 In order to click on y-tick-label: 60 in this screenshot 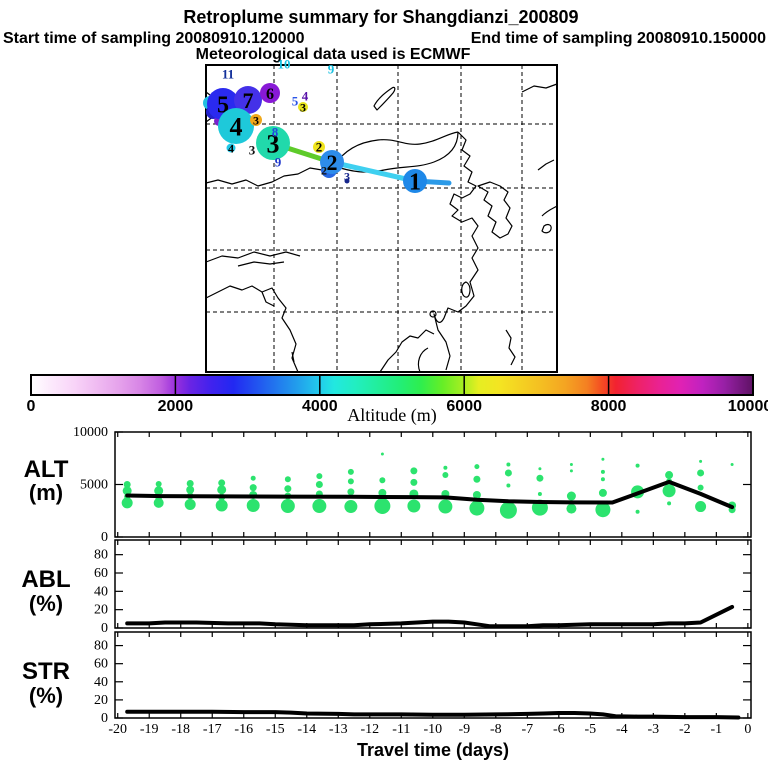, I will do `click(101, 573)`.